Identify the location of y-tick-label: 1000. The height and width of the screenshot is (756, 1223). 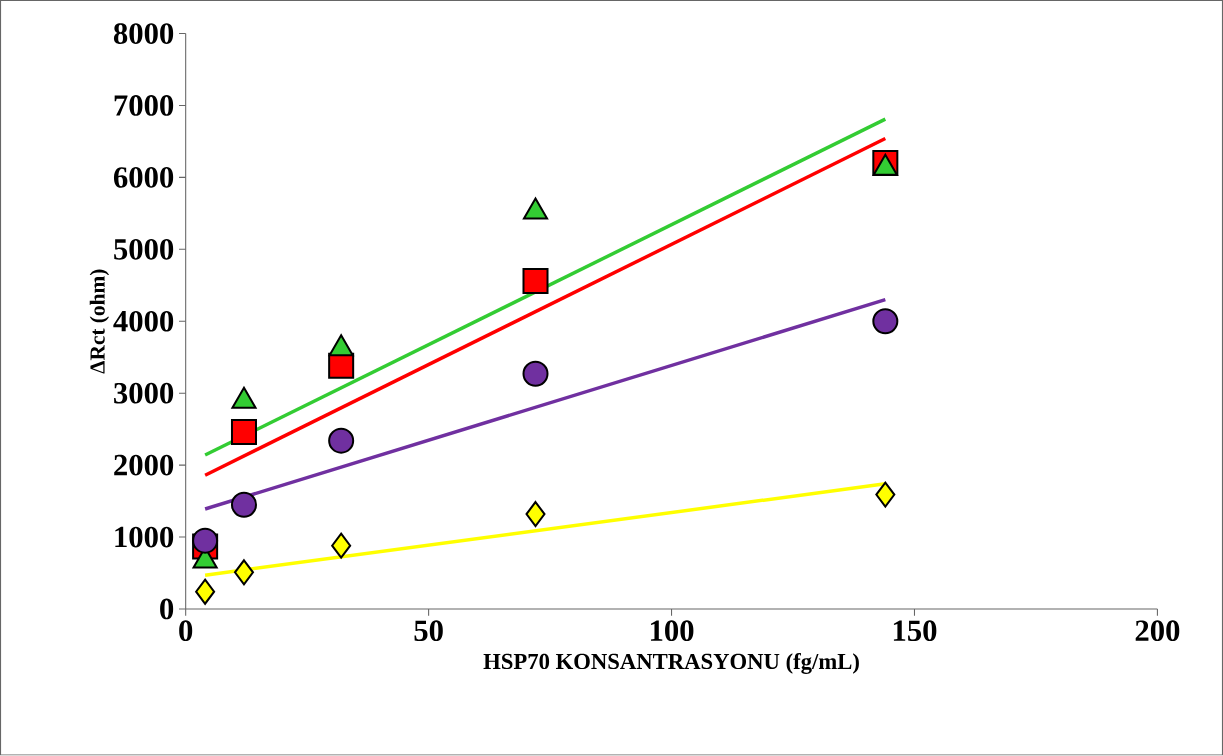
(144, 537).